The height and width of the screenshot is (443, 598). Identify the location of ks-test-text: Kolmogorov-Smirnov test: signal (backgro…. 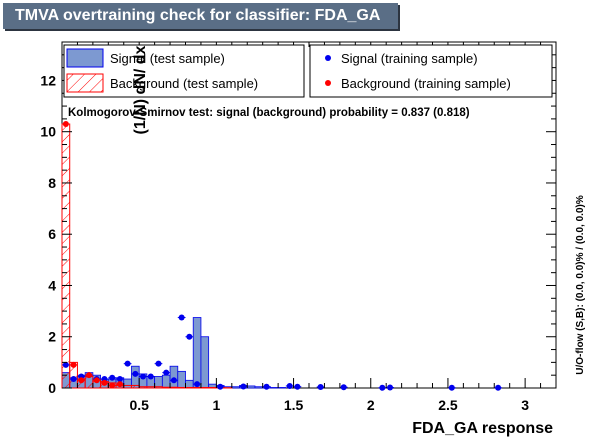
(269, 113).